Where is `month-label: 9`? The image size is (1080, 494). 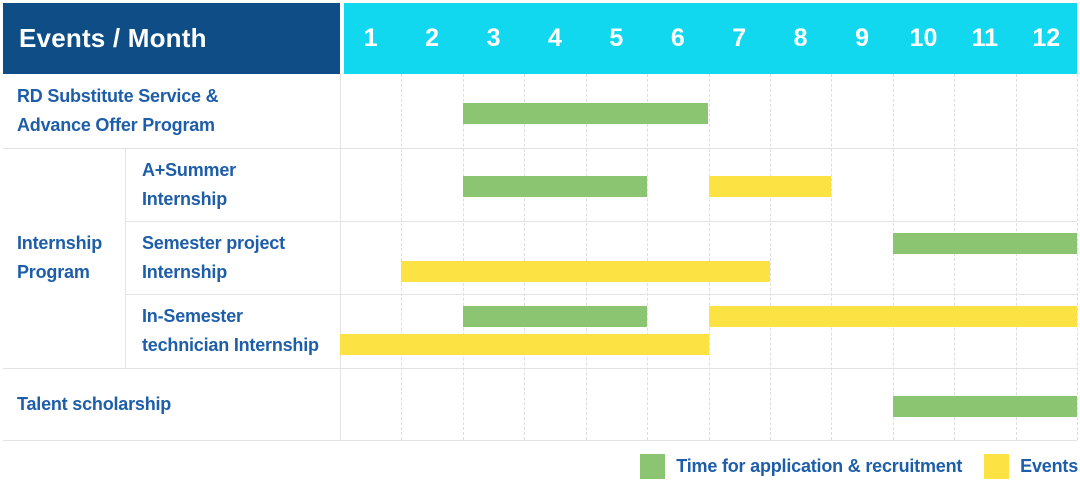 month-label: 9 is located at coordinates (862, 38).